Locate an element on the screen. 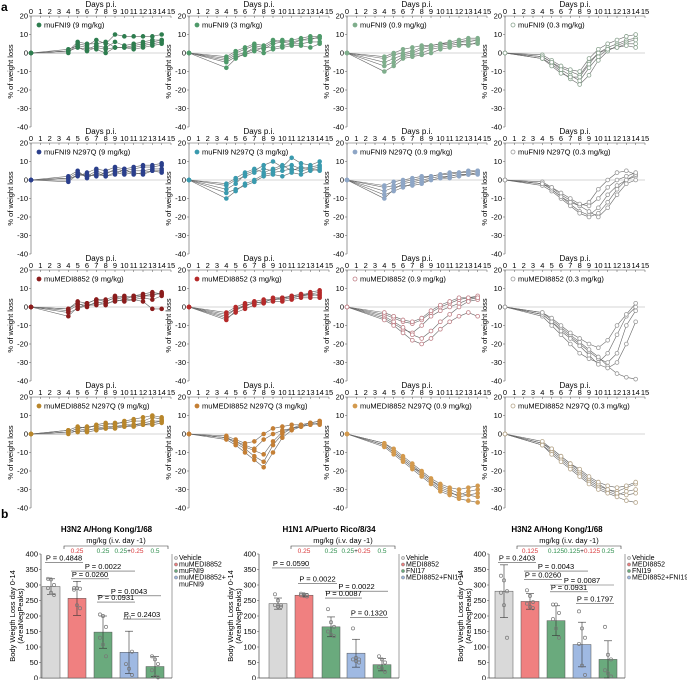 The image size is (687, 680). legend-label: muMEDI8852 N297Q (0.9 mg/kg) is located at coordinates (416, 406).